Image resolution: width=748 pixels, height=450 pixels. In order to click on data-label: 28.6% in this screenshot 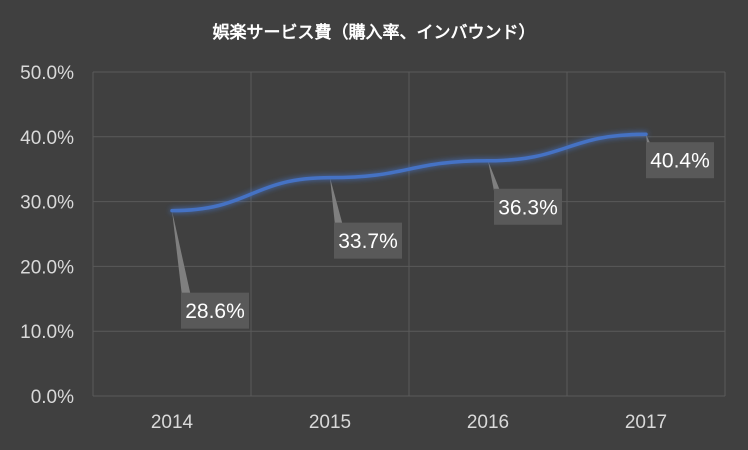, I will do `click(215, 311)`.